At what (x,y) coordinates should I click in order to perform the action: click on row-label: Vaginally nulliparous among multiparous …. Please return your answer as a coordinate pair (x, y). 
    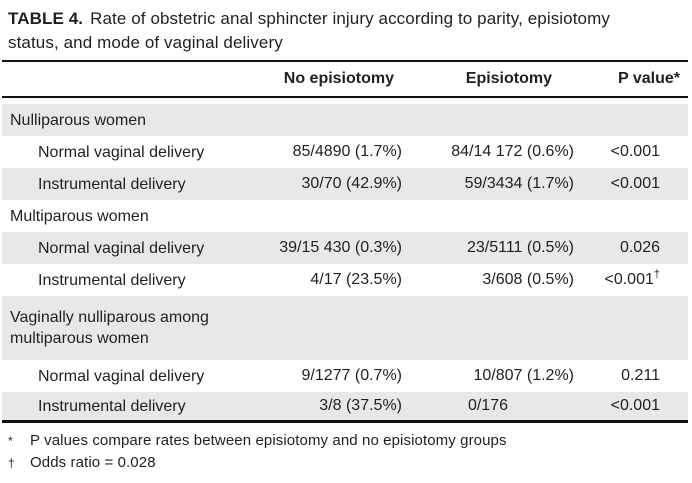
    Looking at the image, I should click on (121, 328).